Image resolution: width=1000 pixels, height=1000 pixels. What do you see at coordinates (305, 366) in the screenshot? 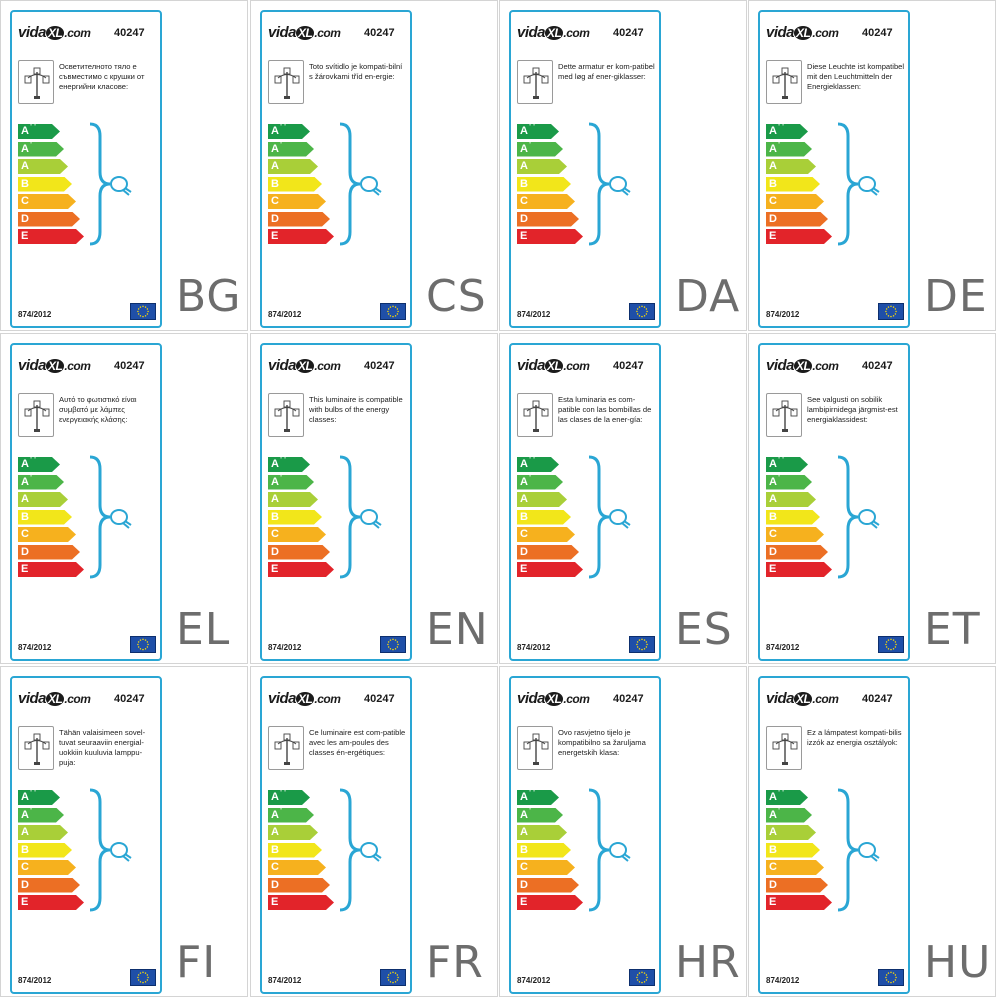
I see `brand-xl: XL` at bounding box center [305, 366].